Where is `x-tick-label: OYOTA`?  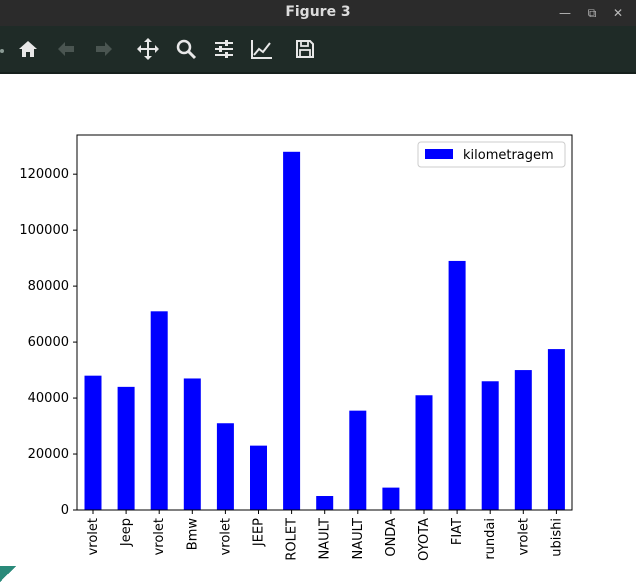
x-tick-label: OYOTA is located at coordinates (424, 539).